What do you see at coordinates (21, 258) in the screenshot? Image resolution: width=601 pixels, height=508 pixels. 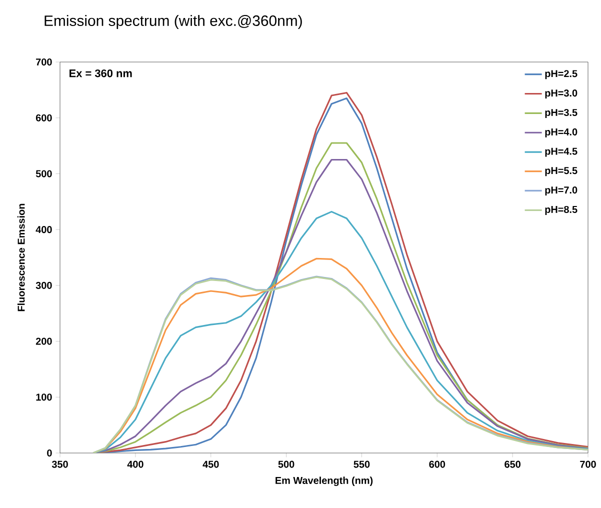 I see `y-axis-title: Fluorescence Emssion` at bounding box center [21, 258].